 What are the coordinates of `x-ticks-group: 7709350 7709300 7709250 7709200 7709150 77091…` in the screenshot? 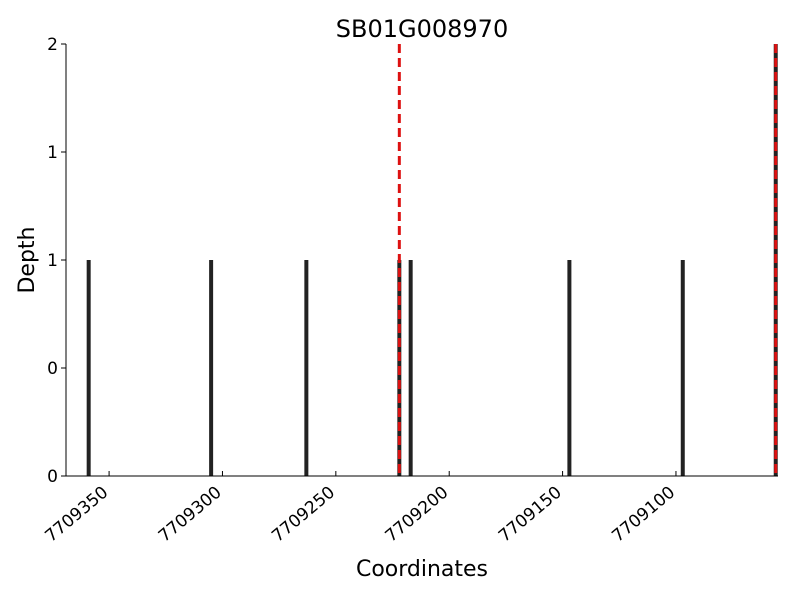 It's located at (360, 509).